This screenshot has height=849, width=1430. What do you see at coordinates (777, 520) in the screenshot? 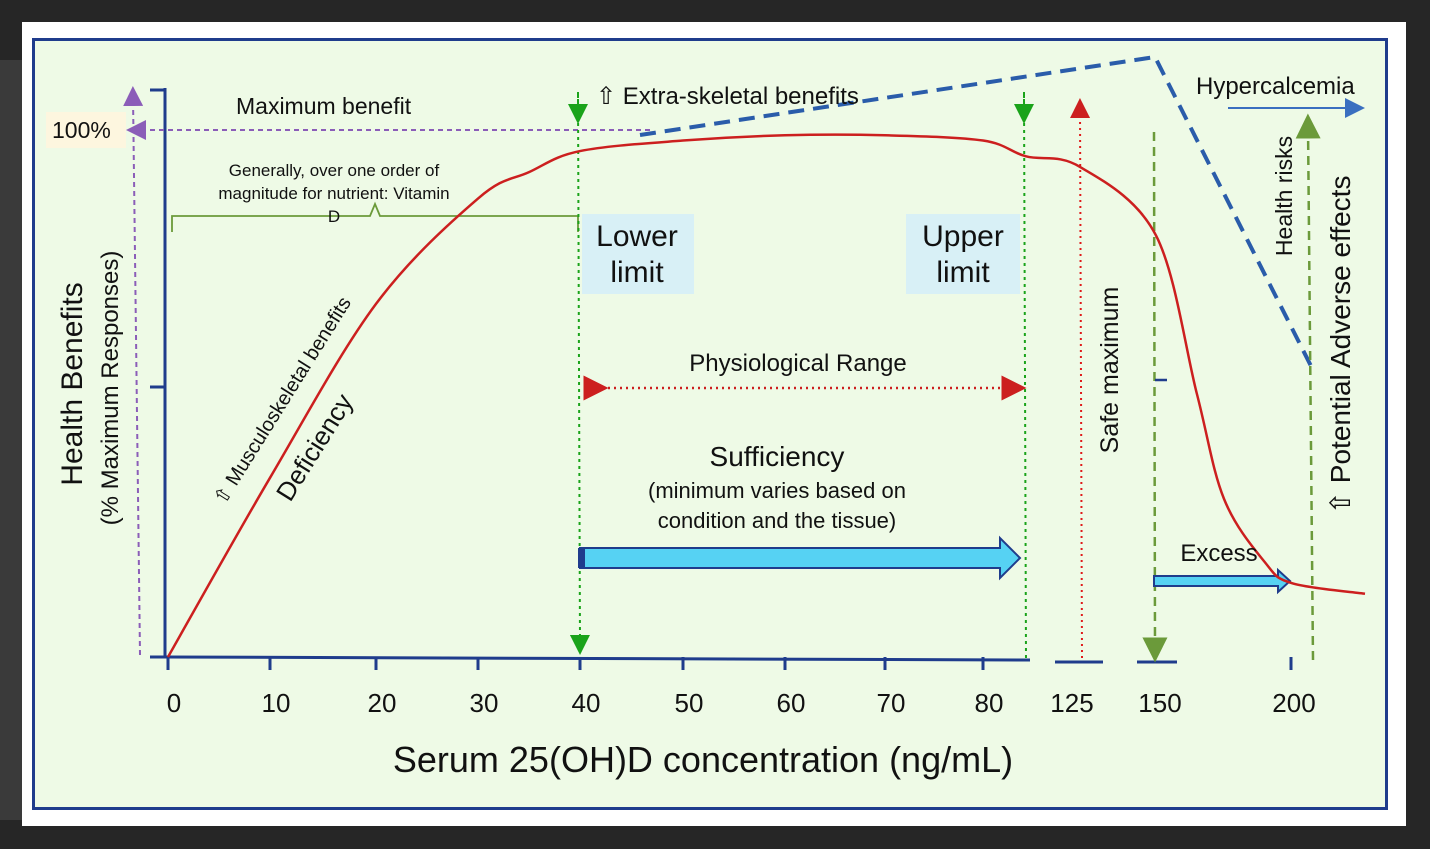
I see `sufficiency-note-2: condition and the tissue)` at bounding box center [777, 520].